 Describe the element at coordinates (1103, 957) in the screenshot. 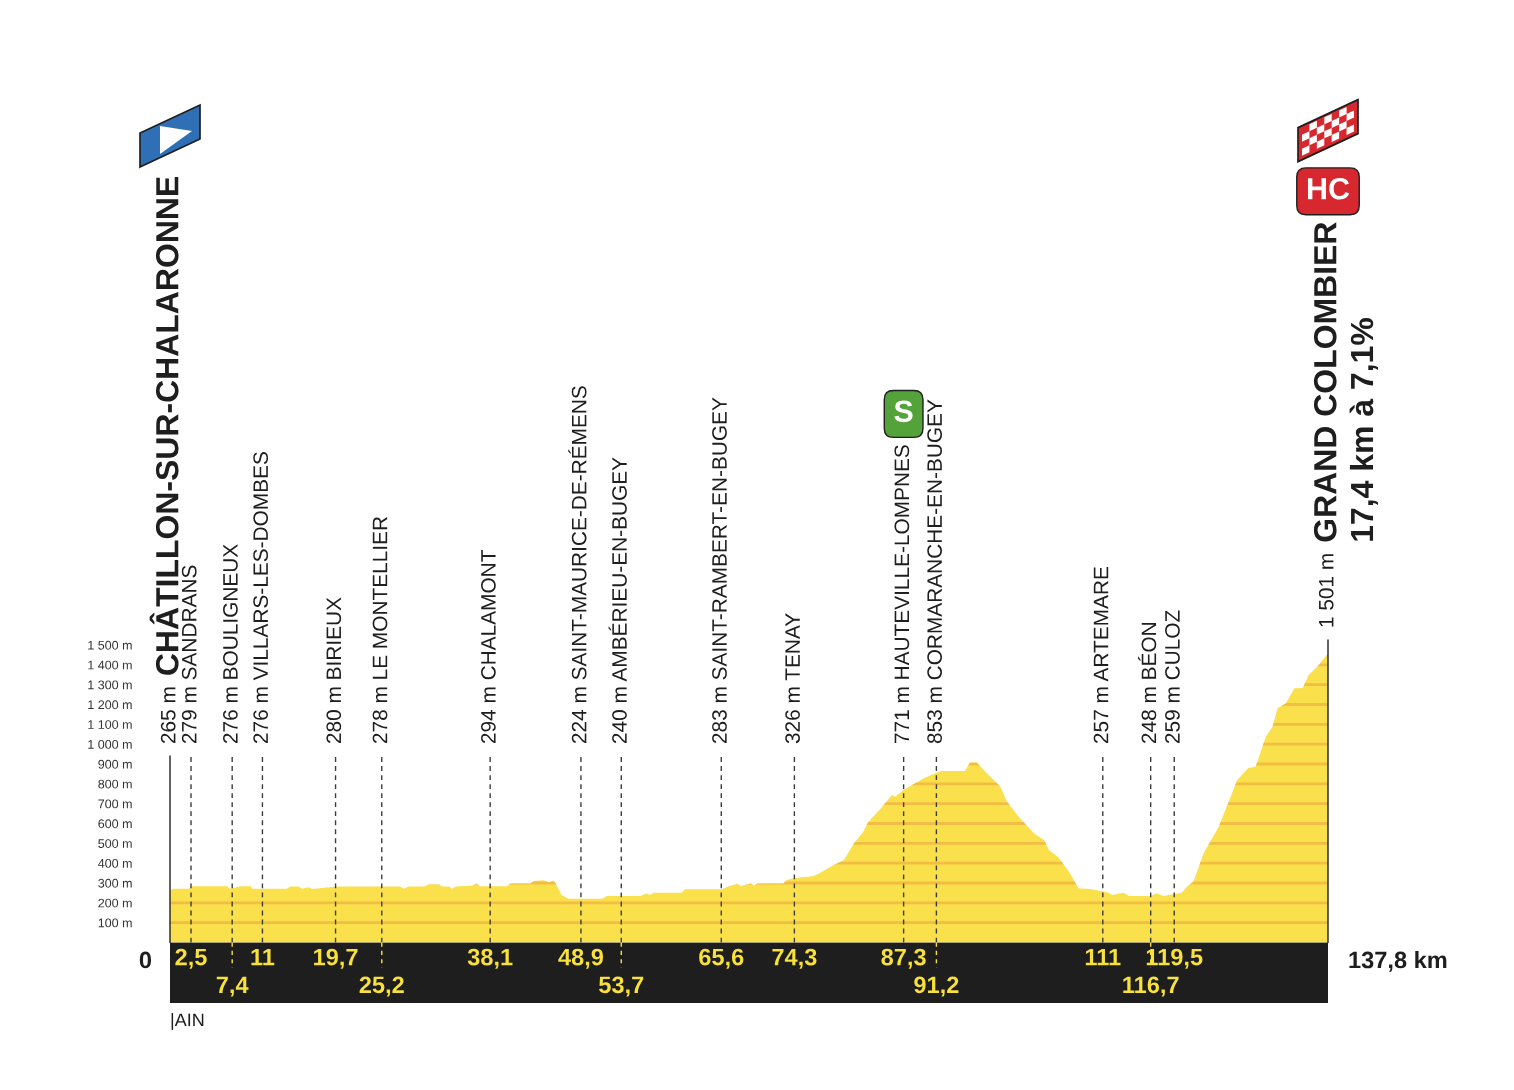

I see `x-tick-label: 111` at that location.